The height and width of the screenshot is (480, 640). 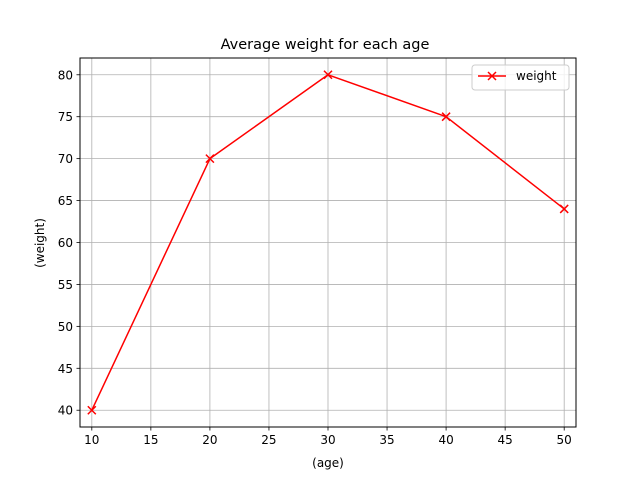 What do you see at coordinates (268, 440) in the screenshot?
I see `x-tick-label: 25` at bounding box center [268, 440].